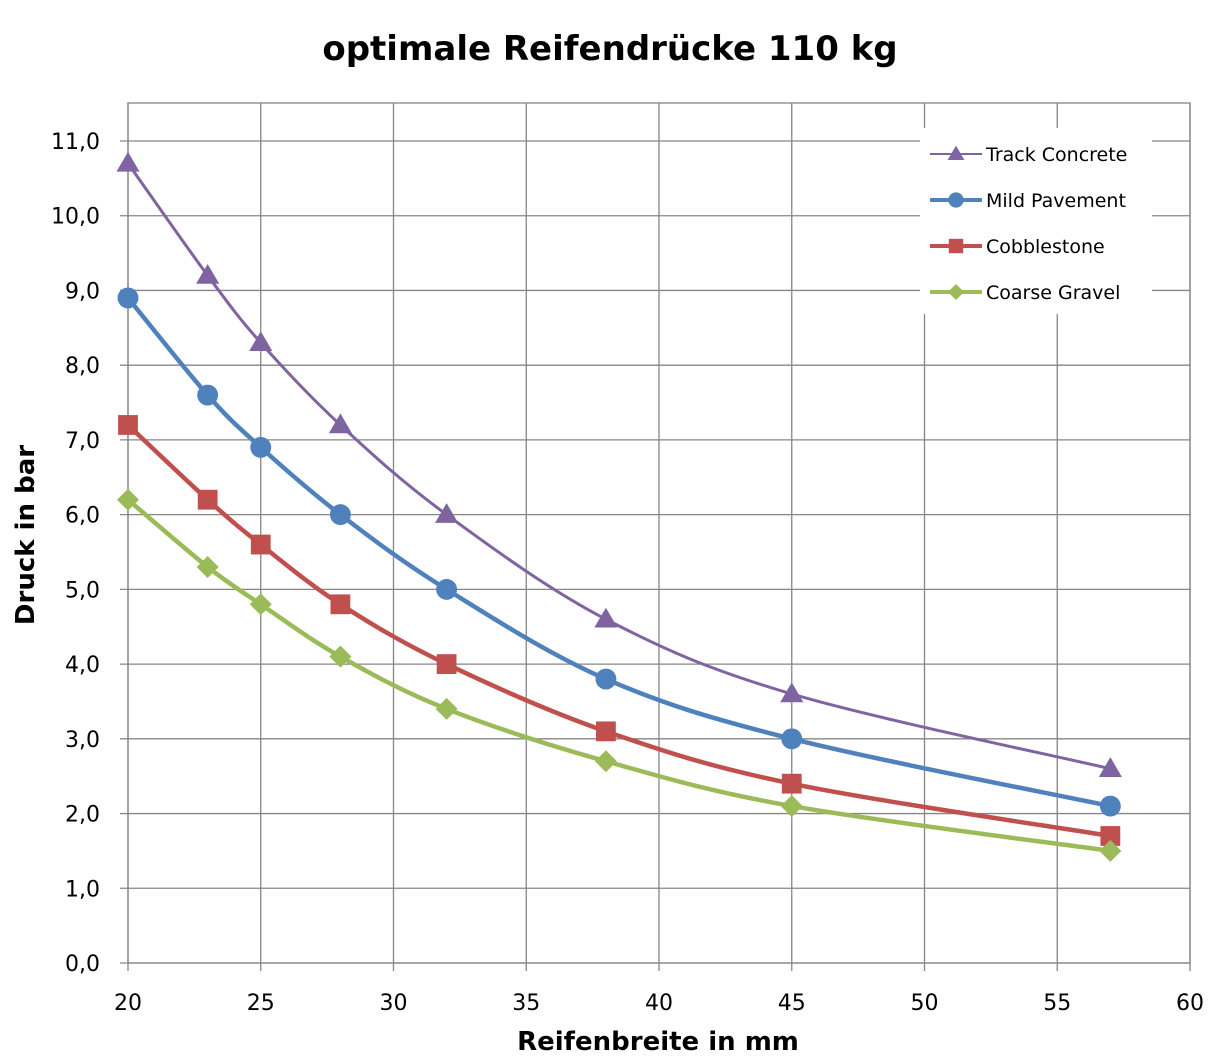  Describe the element at coordinates (394, 1003) in the screenshot. I see `x-tick-label: 30` at that location.